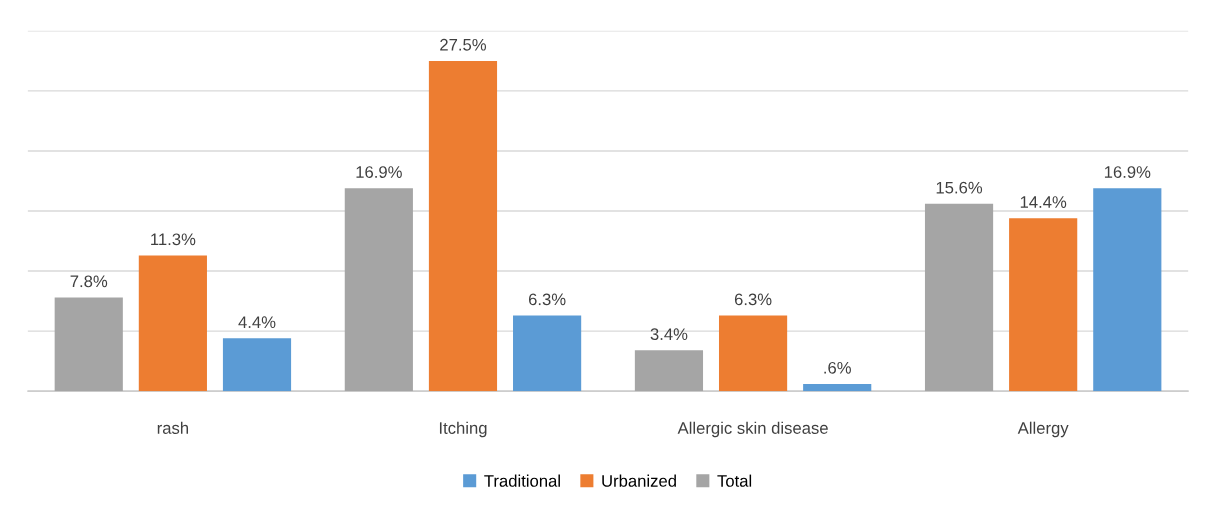 This screenshot has width=1210, height=506. Describe the element at coordinates (837, 367) in the screenshot. I see `data-label: .6%` at that location.